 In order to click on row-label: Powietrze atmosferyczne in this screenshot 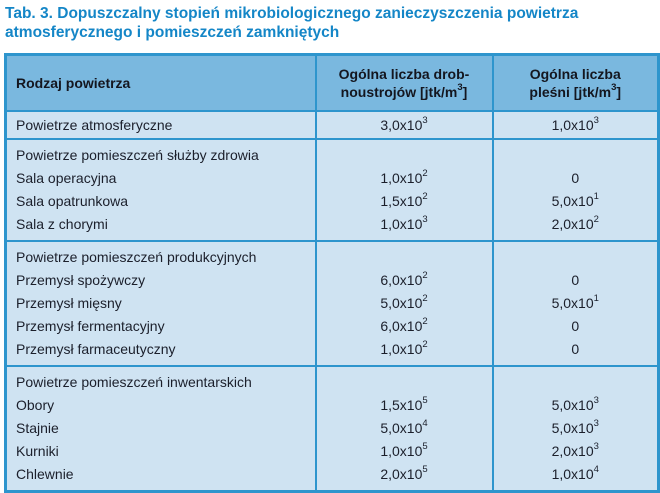, I will do `click(160, 125)`.